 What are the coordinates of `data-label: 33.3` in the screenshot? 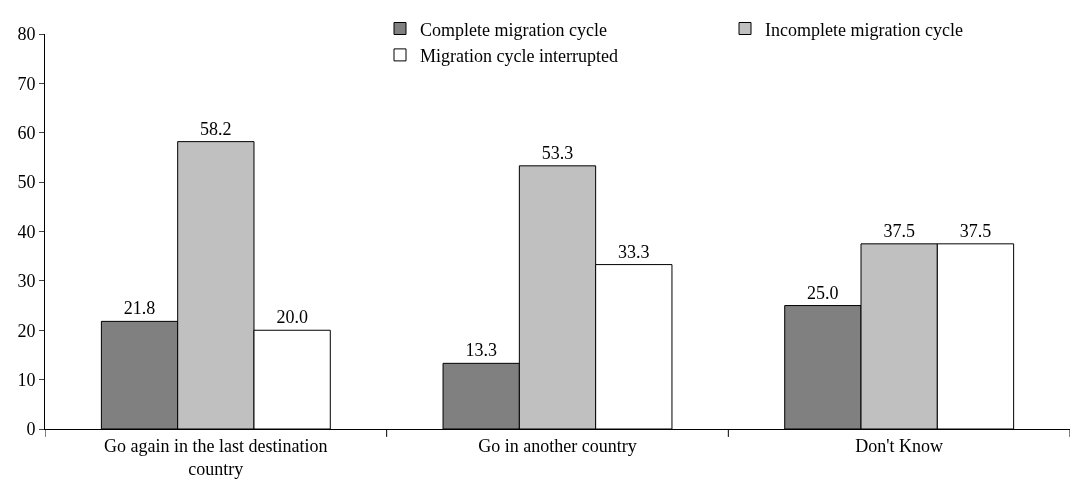 It's located at (634, 251).